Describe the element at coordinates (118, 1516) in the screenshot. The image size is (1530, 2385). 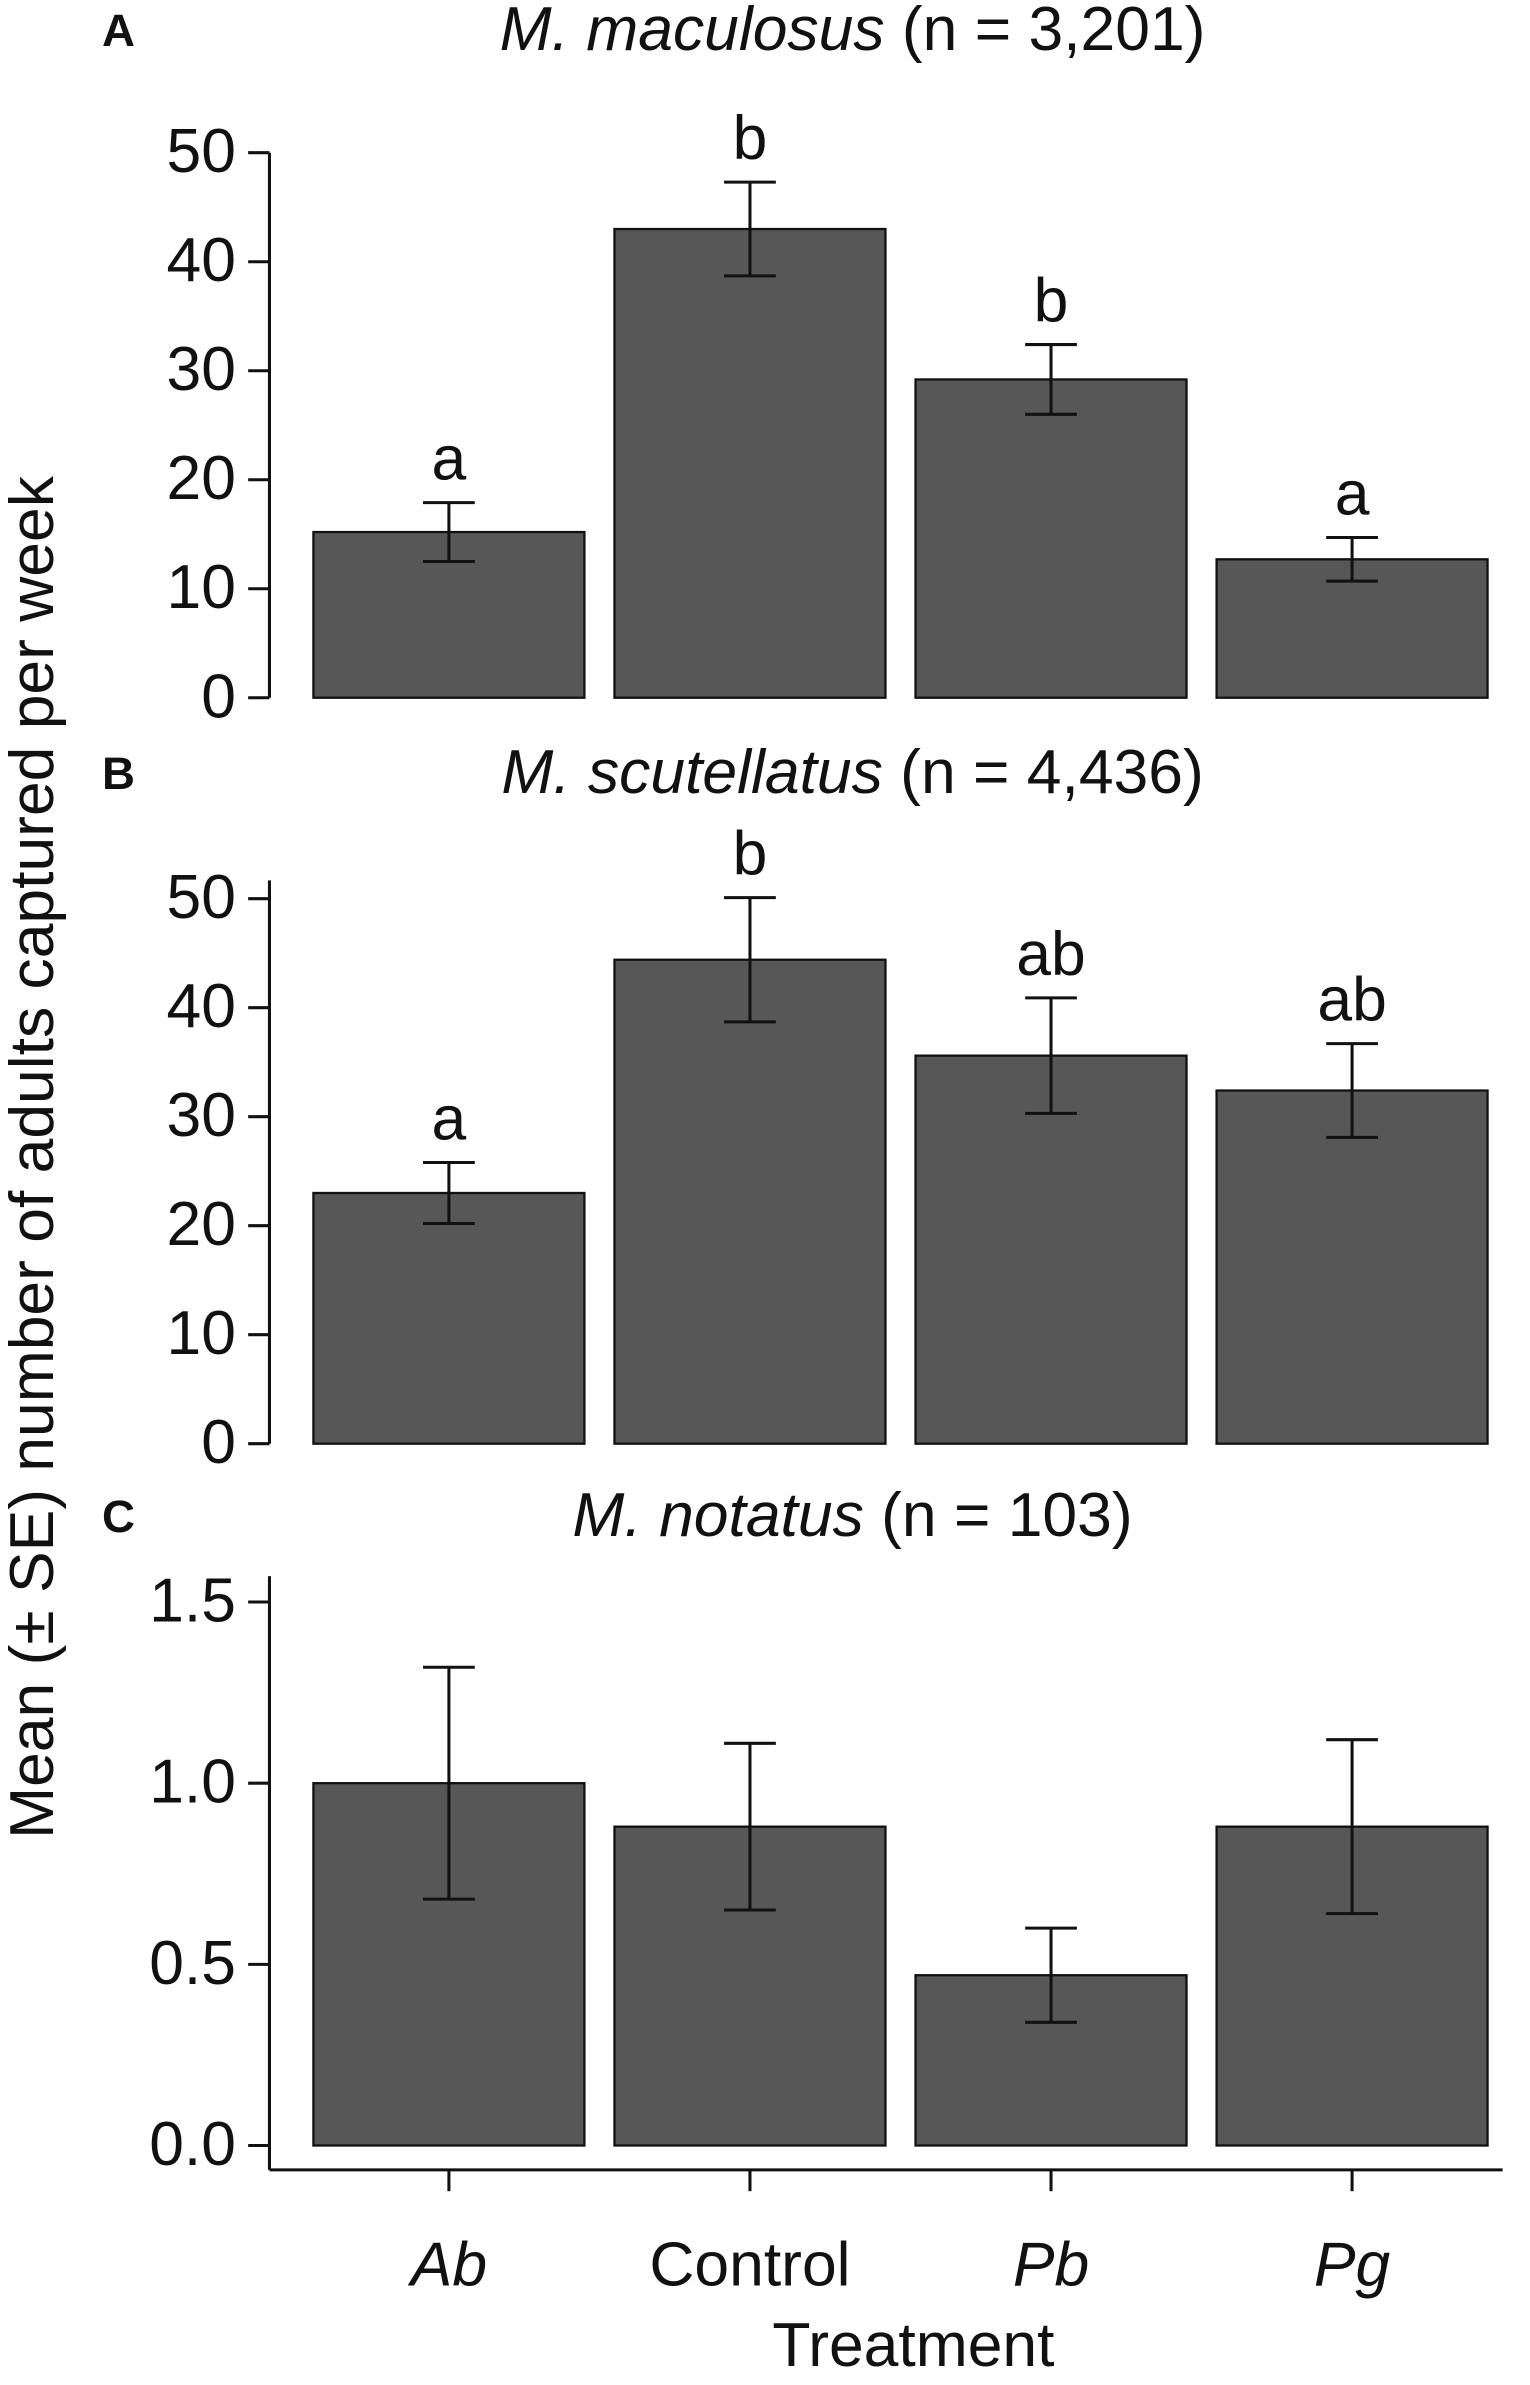
I see `panel-label: C` at that location.